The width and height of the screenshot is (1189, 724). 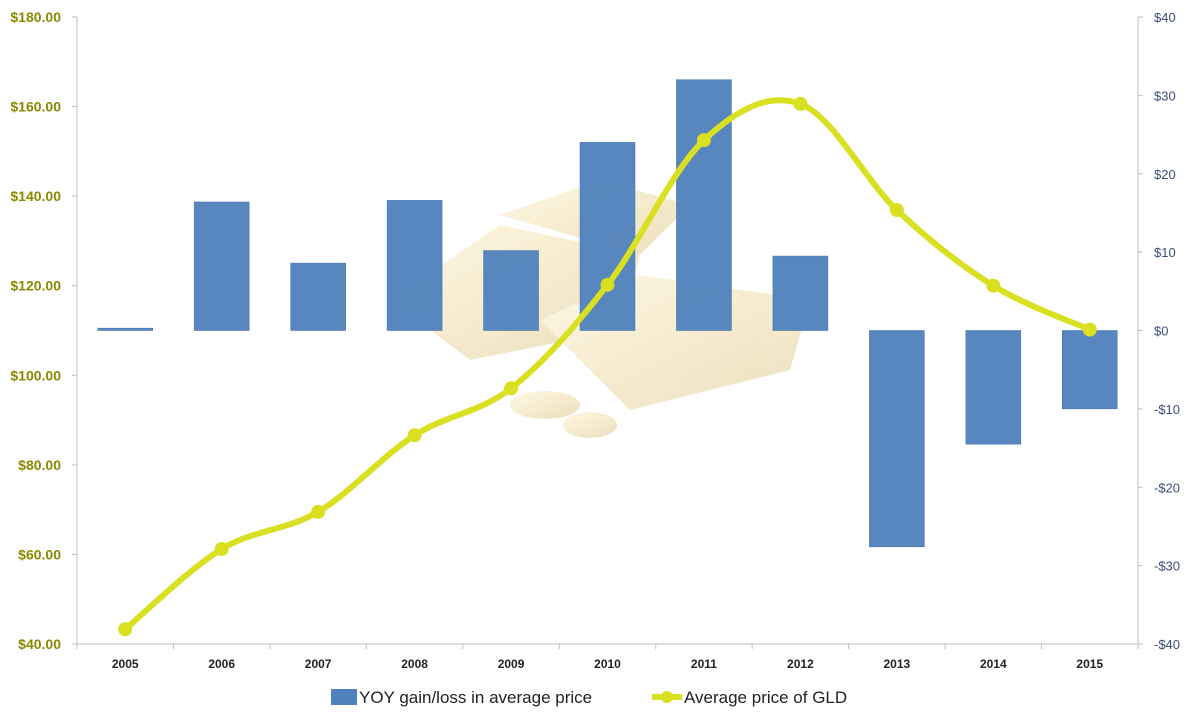 I want to click on right-axis-tick-label: -$20, so click(x=1167, y=487).